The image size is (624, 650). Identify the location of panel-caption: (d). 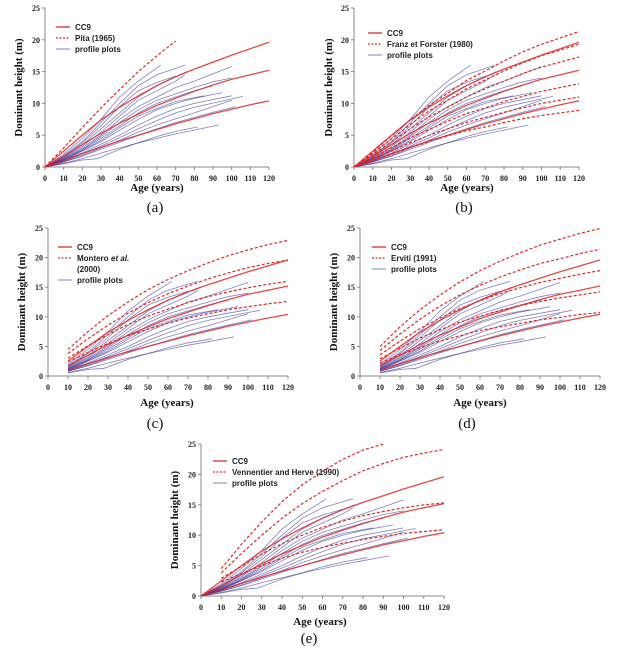
(467, 424).